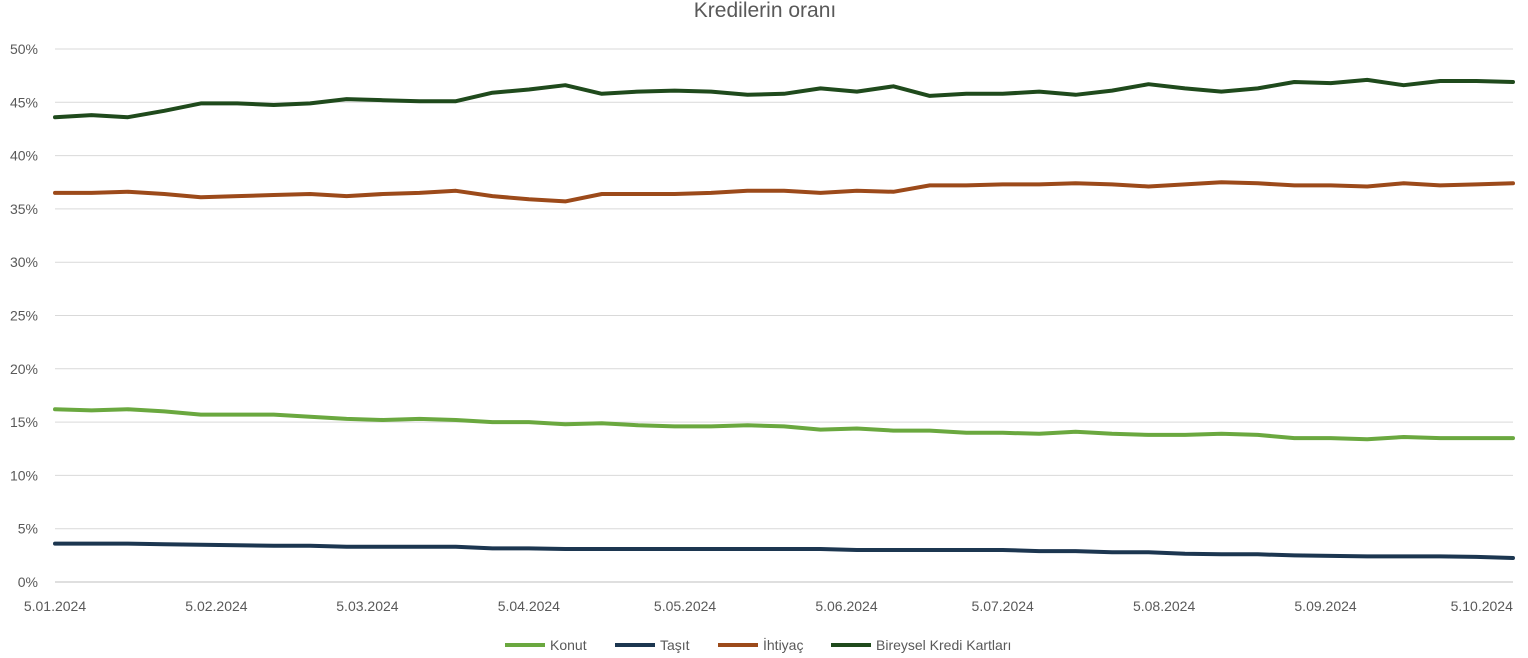 The width and height of the screenshot is (1528, 658). Describe the element at coordinates (367, 606) in the screenshot. I see `x-tick-label: 5.03.2024` at that location.